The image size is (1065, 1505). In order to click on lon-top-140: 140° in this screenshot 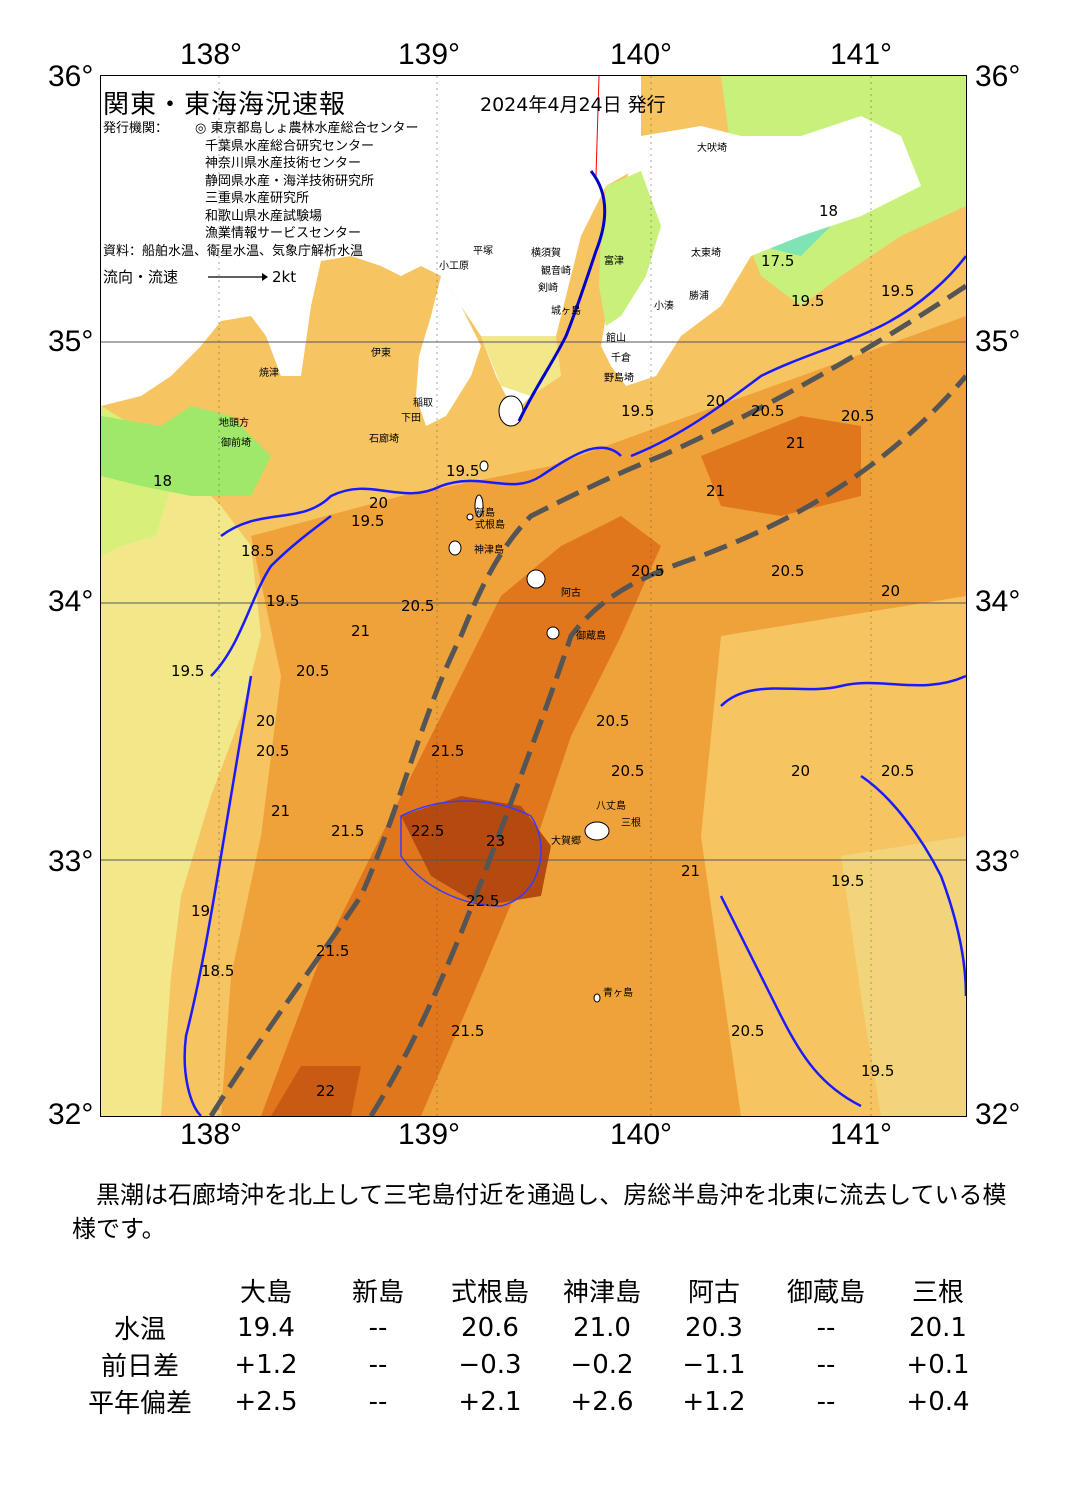, I will do `click(641, 54)`.